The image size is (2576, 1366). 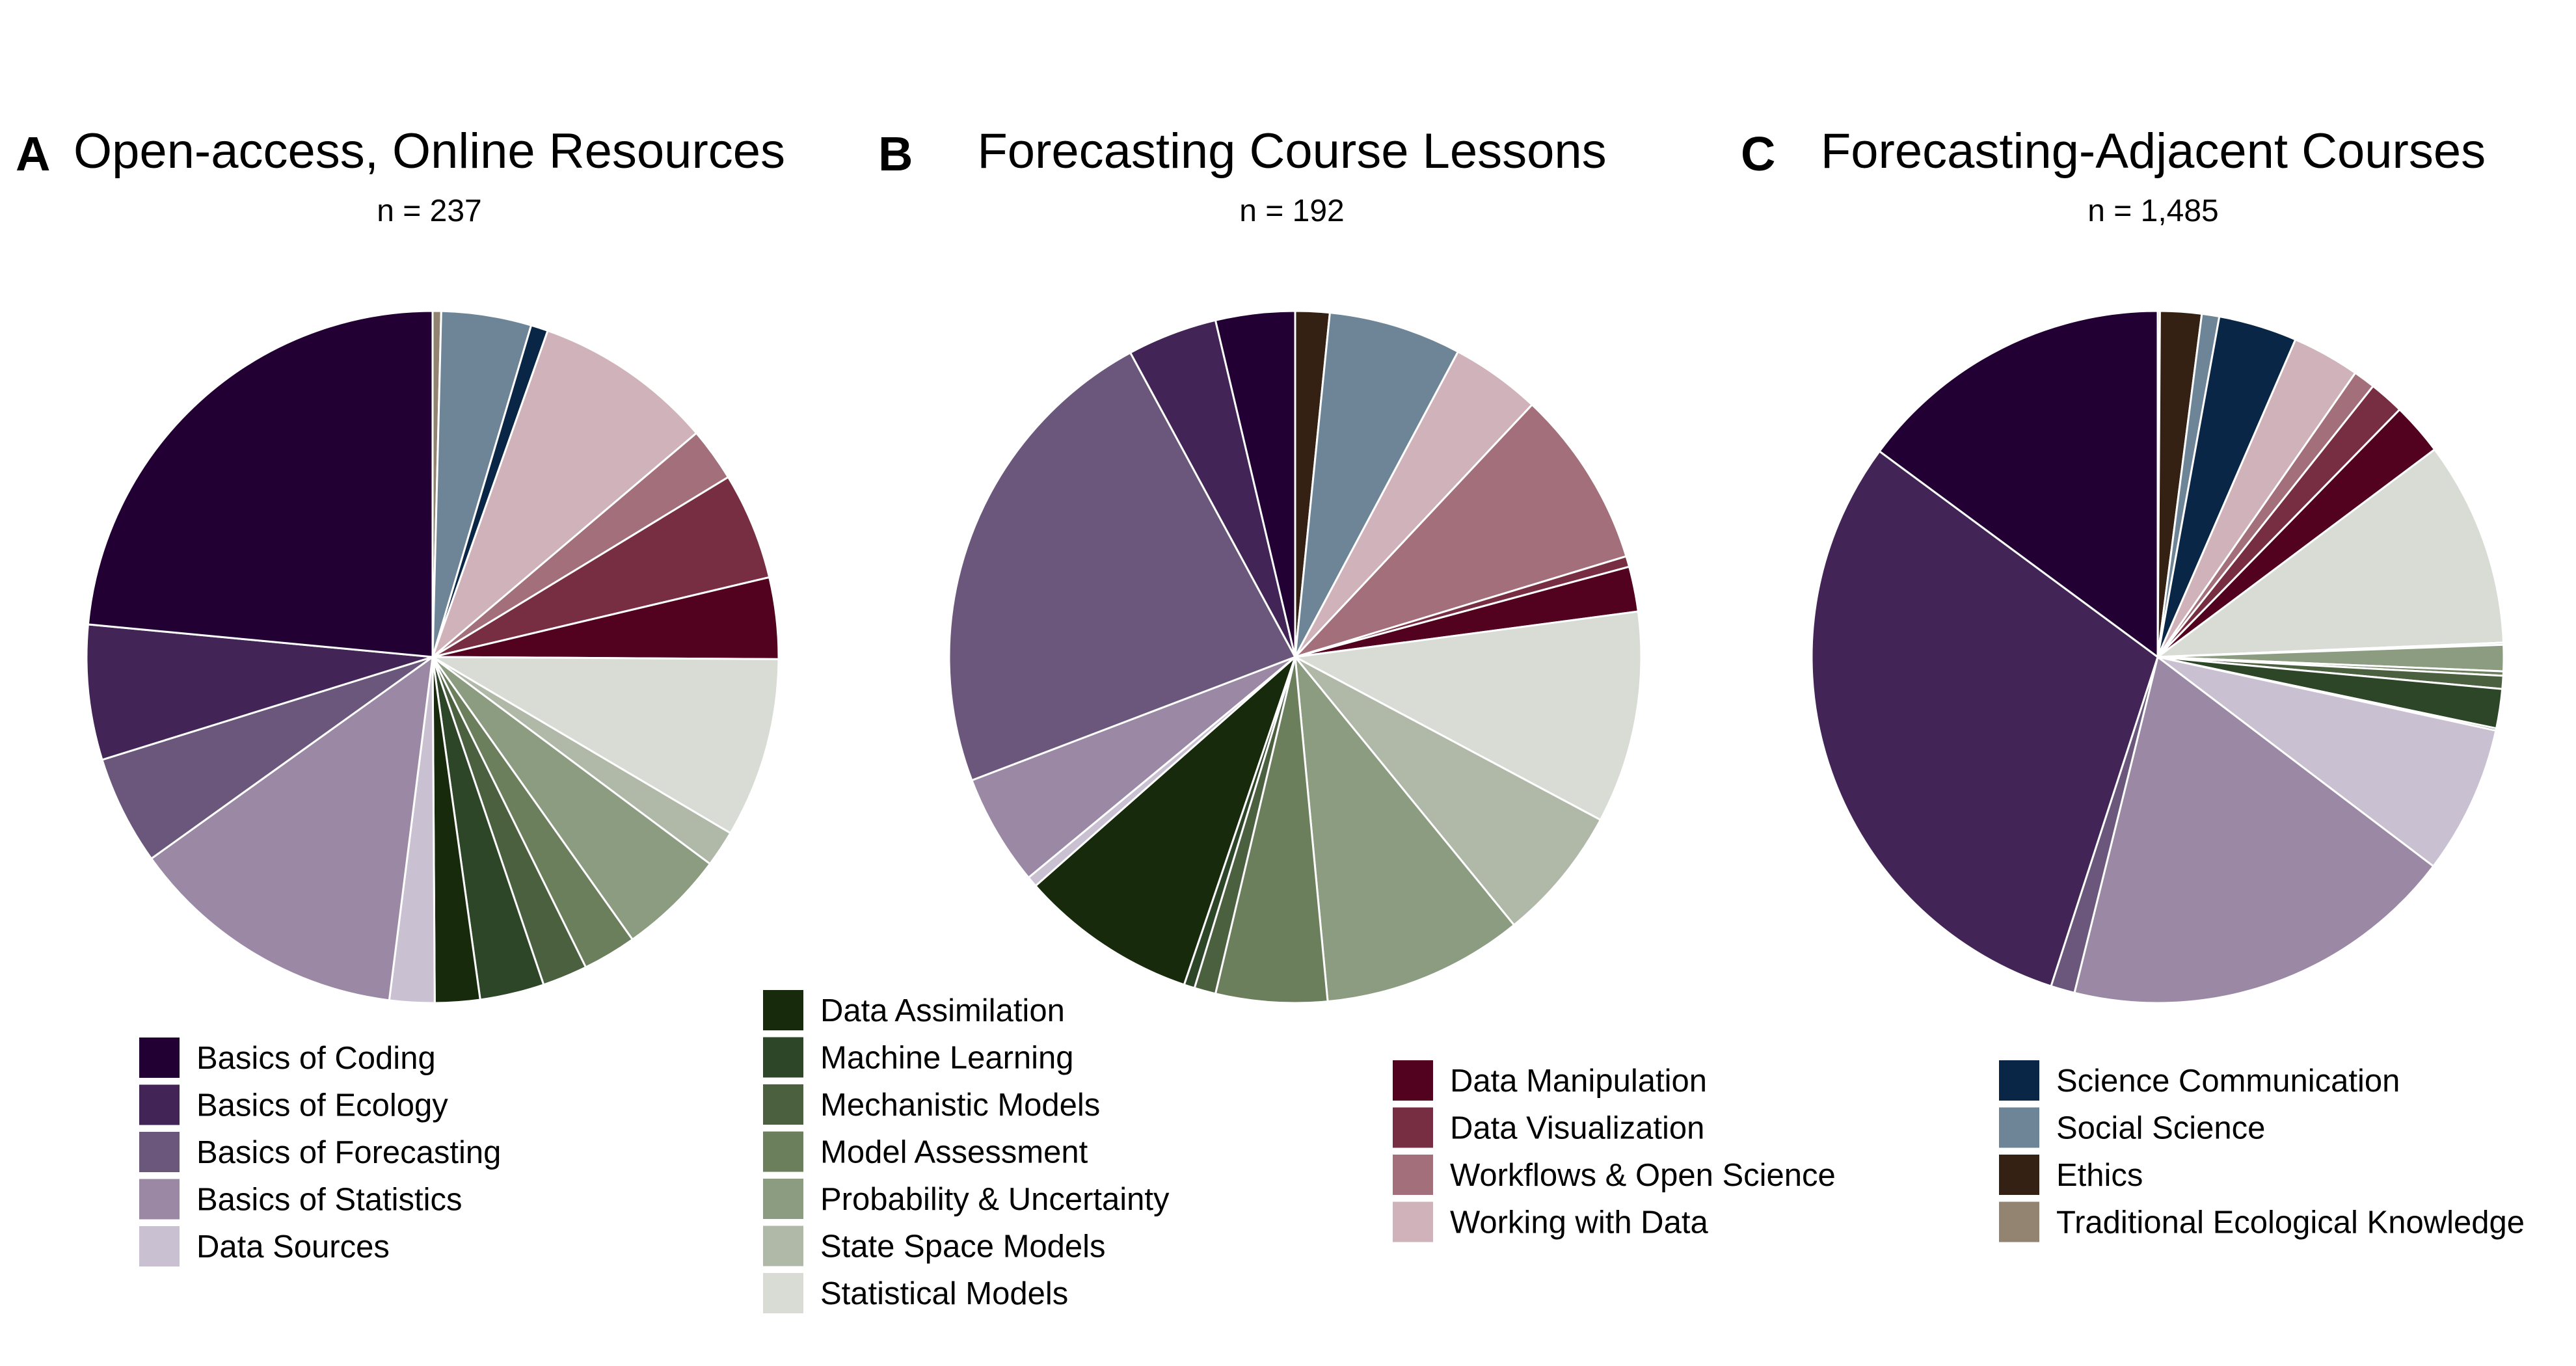 I want to click on panel-c-title: Forecasting-Adjacent Courses, so click(x=2153, y=151).